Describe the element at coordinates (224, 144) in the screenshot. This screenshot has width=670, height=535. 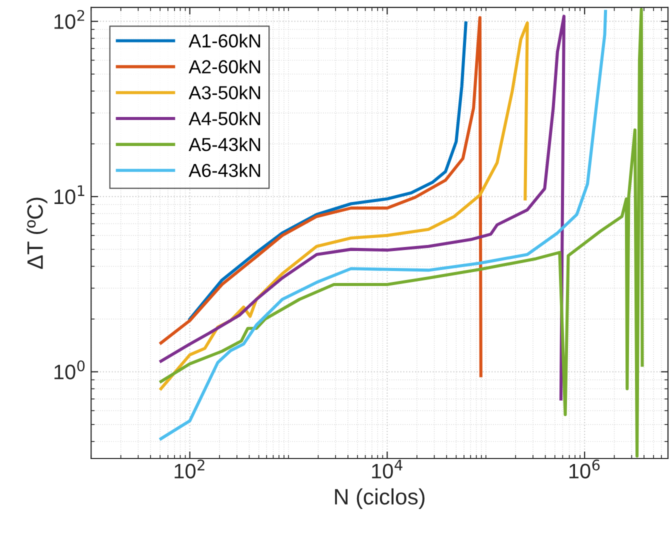
I see `legend-label: A5-43kN` at that location.